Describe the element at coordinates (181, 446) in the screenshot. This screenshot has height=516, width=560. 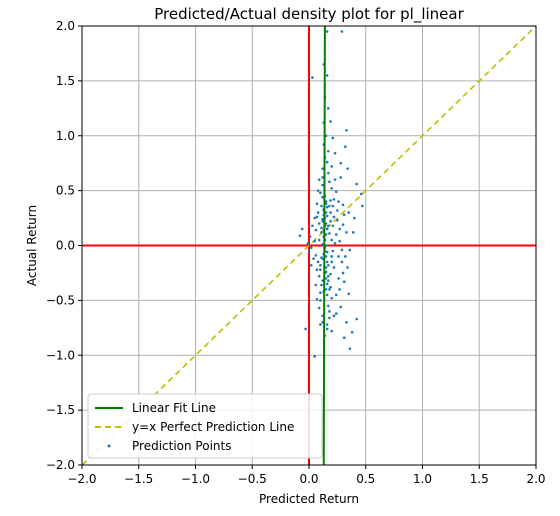
I see `legend-points-label: Prediction Points` at that location.